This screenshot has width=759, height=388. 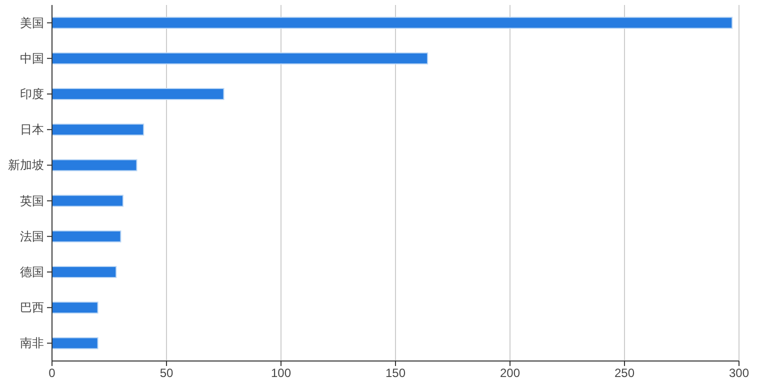 What do you see at coordinates (32, 307) in the screenshot?
I see `y-tick-label: 巴西` at bounding box center [32, 307].